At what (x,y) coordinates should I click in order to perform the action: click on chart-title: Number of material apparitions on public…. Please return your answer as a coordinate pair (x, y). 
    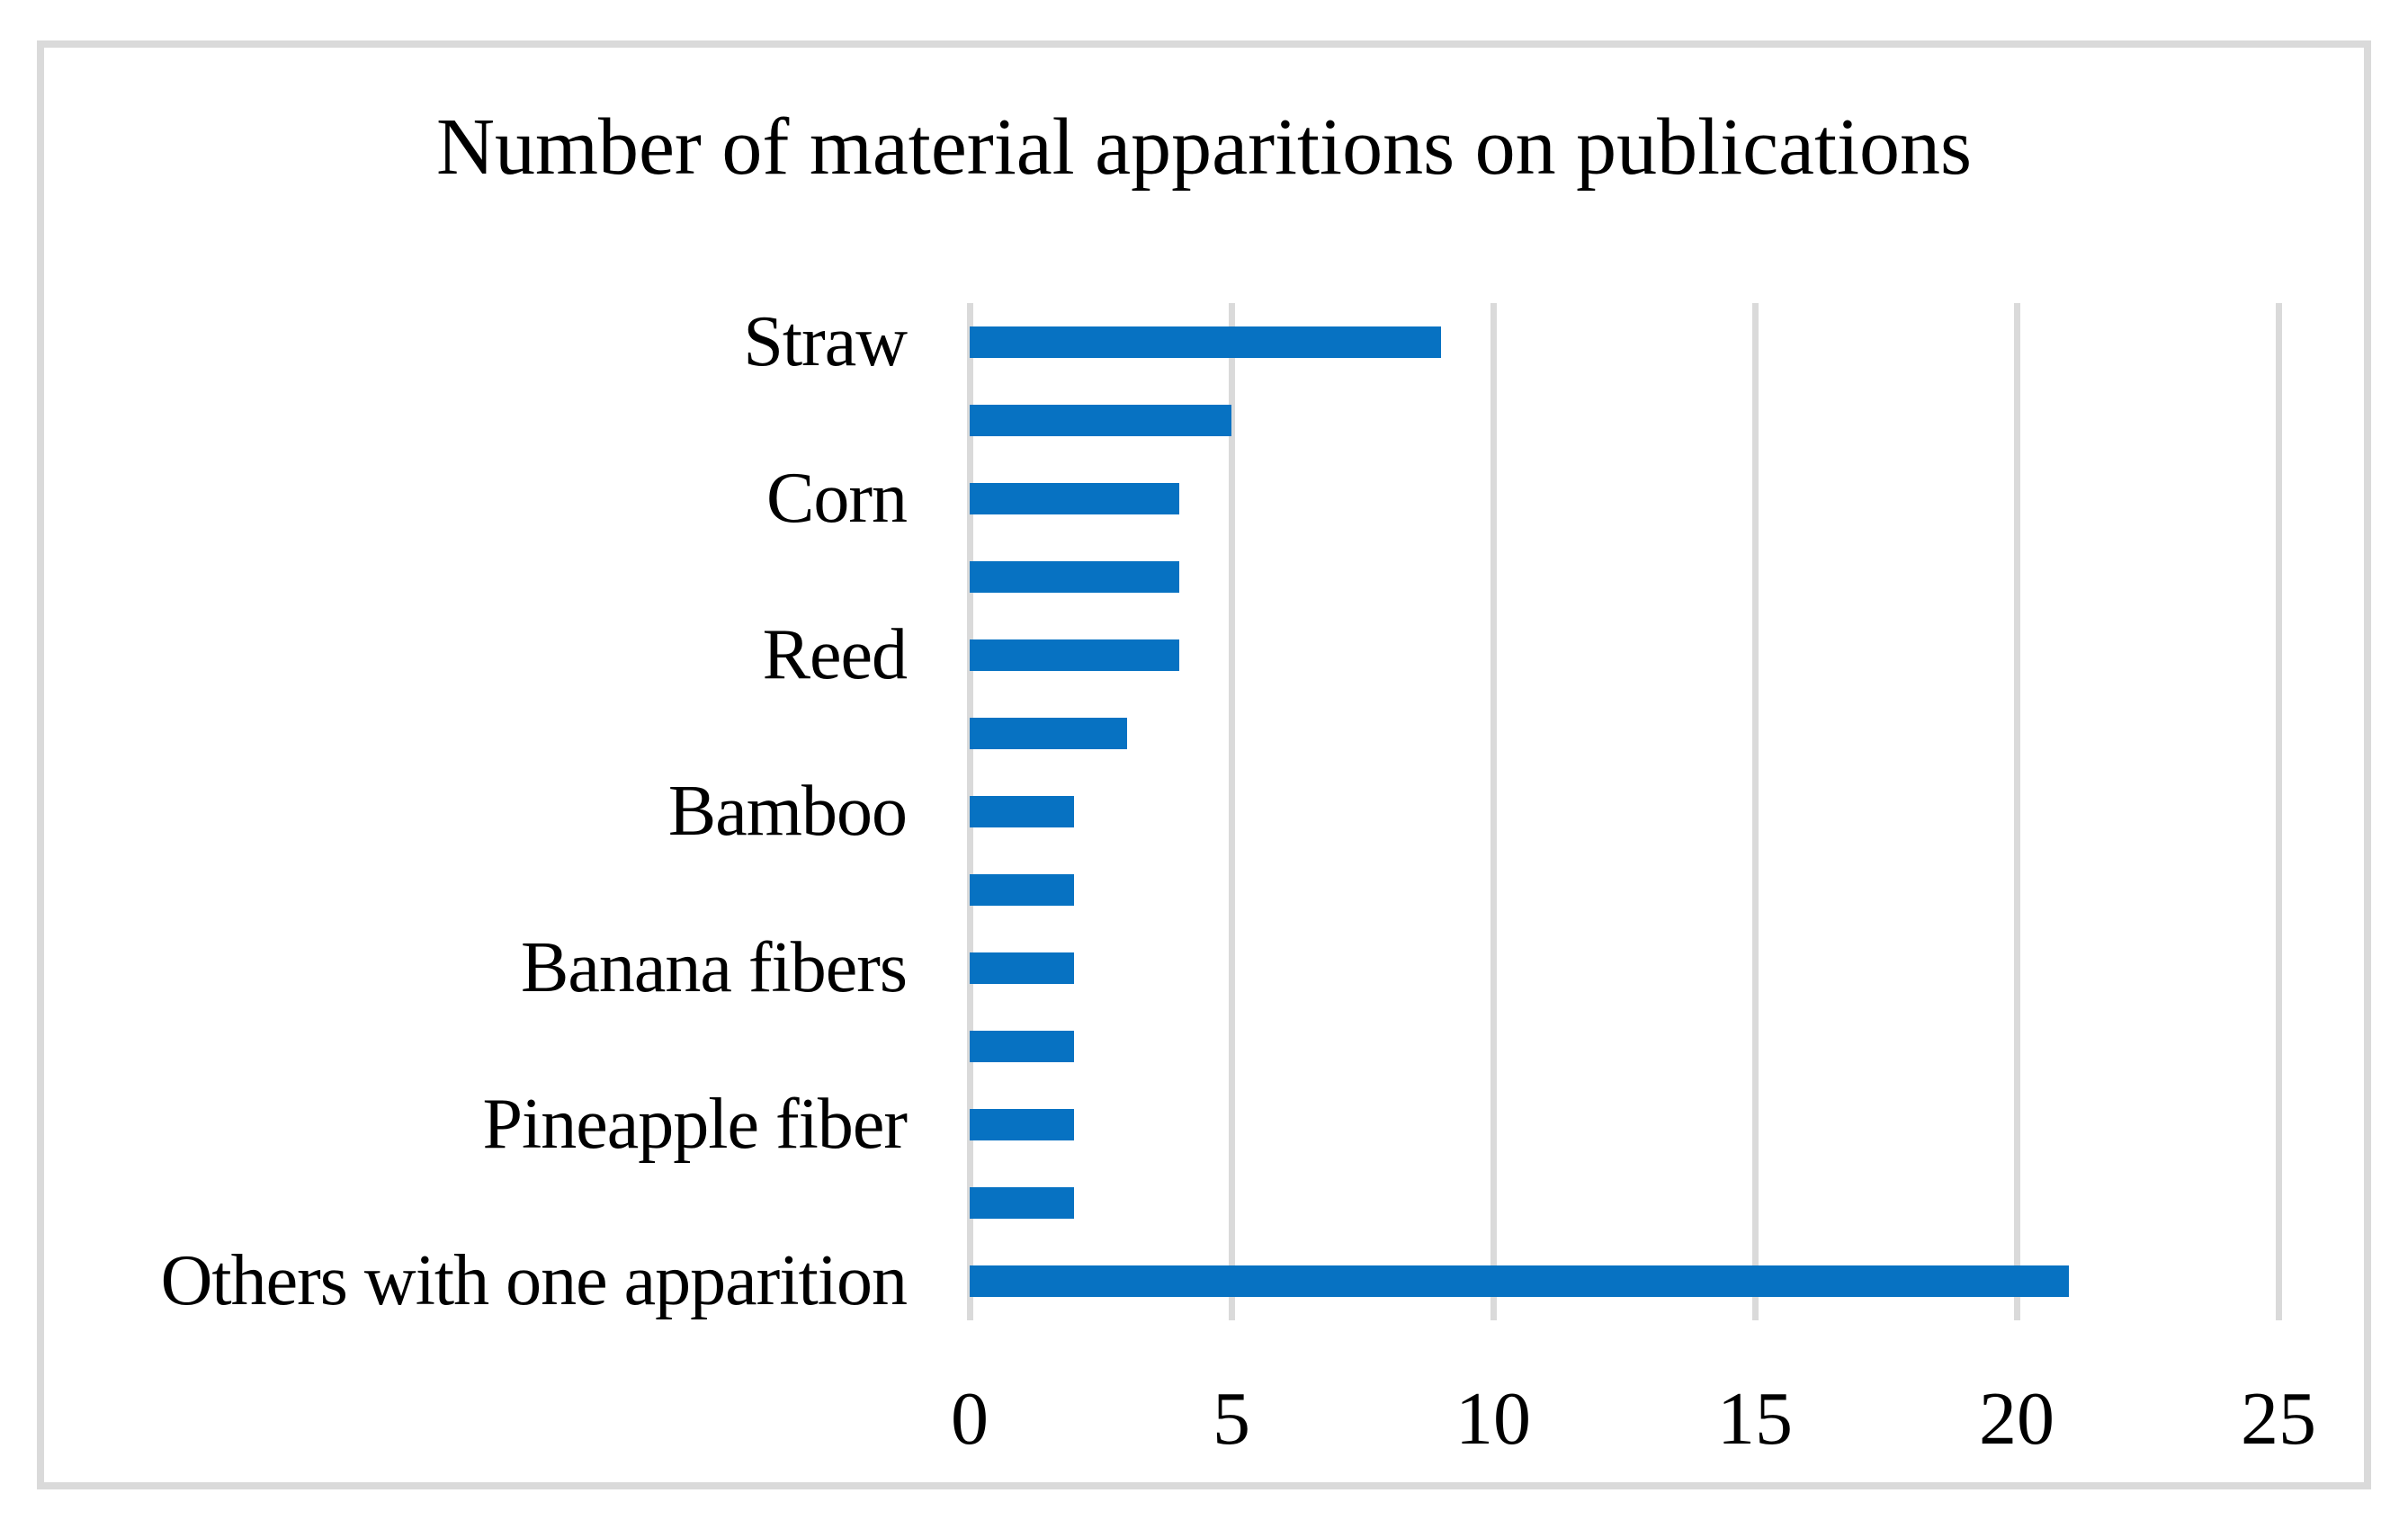
    Looking at the image, I should click on (1204, 147).